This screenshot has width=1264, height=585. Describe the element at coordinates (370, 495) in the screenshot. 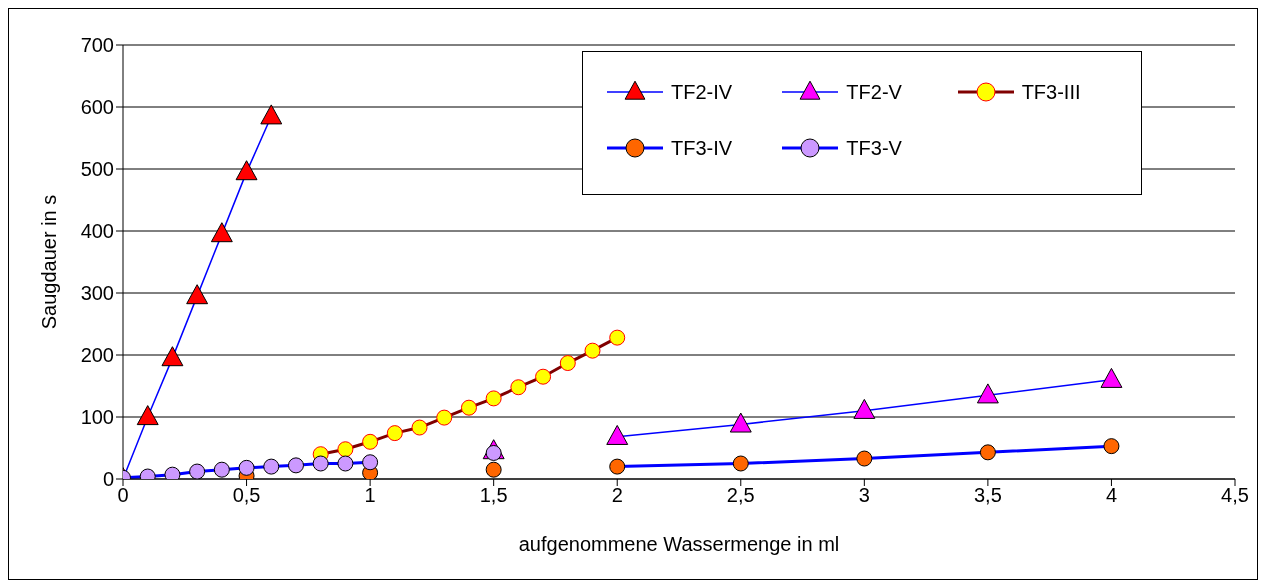

I see `x-tick-label: 1` at that location.